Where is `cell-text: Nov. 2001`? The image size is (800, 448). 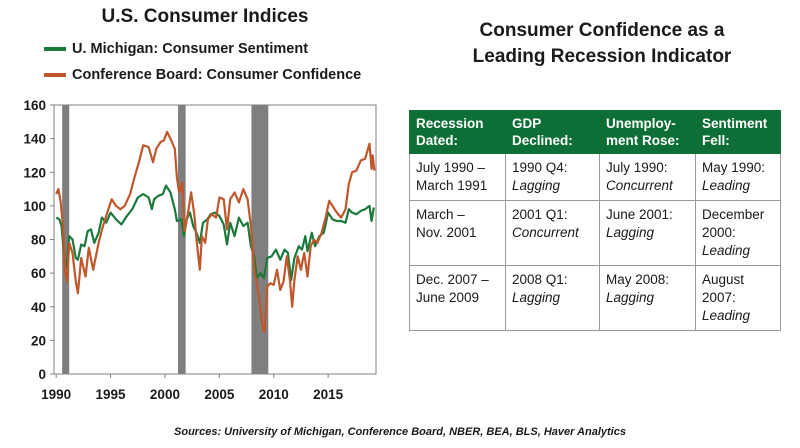
cell-text: Nov. 2001 is located at coordinates (446, 232).